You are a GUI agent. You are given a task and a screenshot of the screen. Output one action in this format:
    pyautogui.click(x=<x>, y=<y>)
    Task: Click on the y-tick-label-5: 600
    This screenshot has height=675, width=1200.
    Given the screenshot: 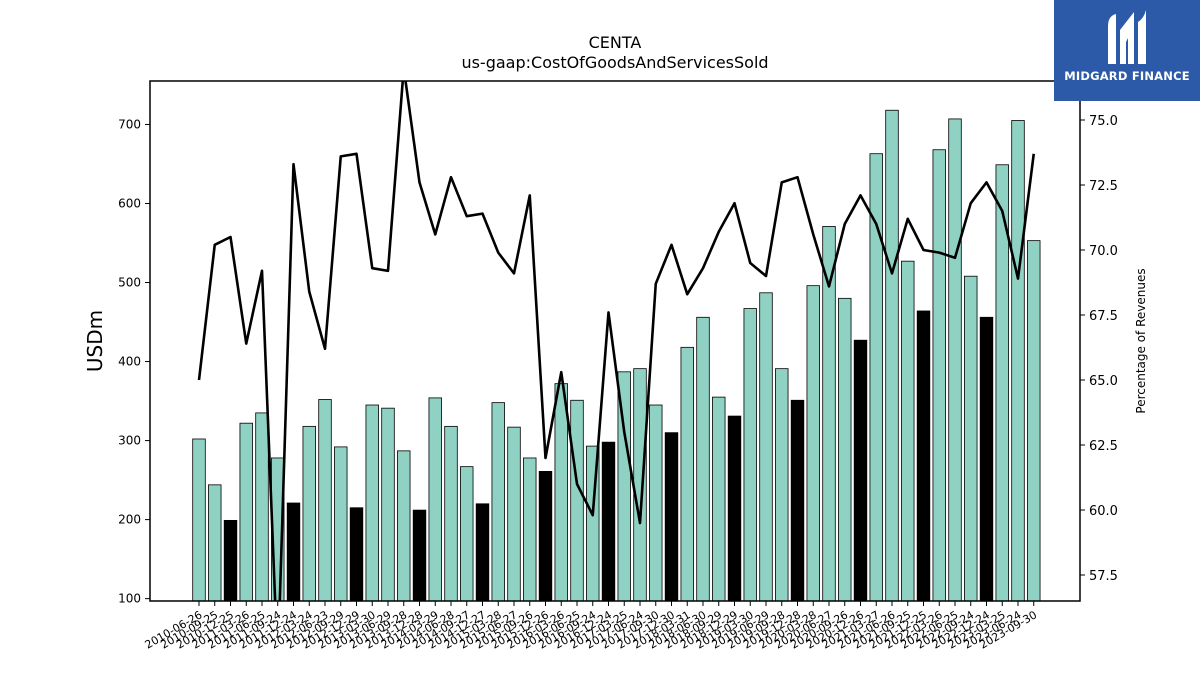 What is the action you would take?
    pyautogui.click(x=129, y=203)
    